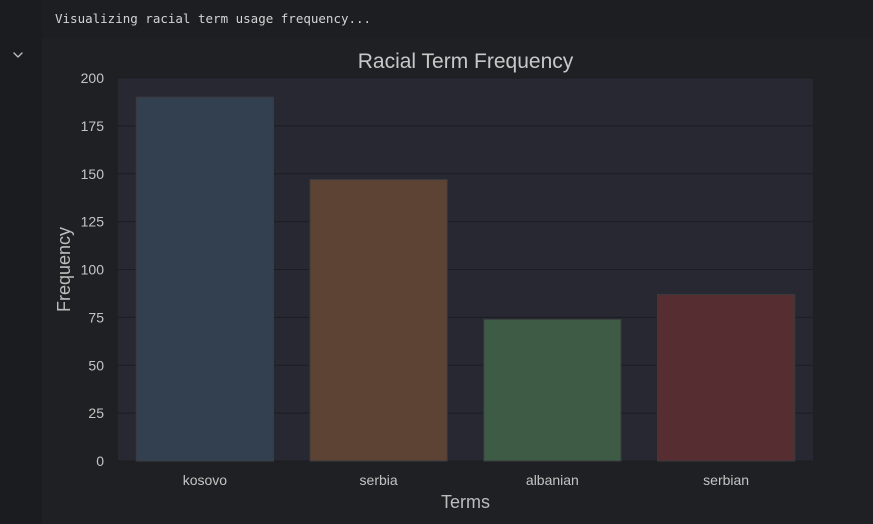 The height and width of the screenshot is (524, 873). I want to click on y-tick-label: 25, so click(96, 413).